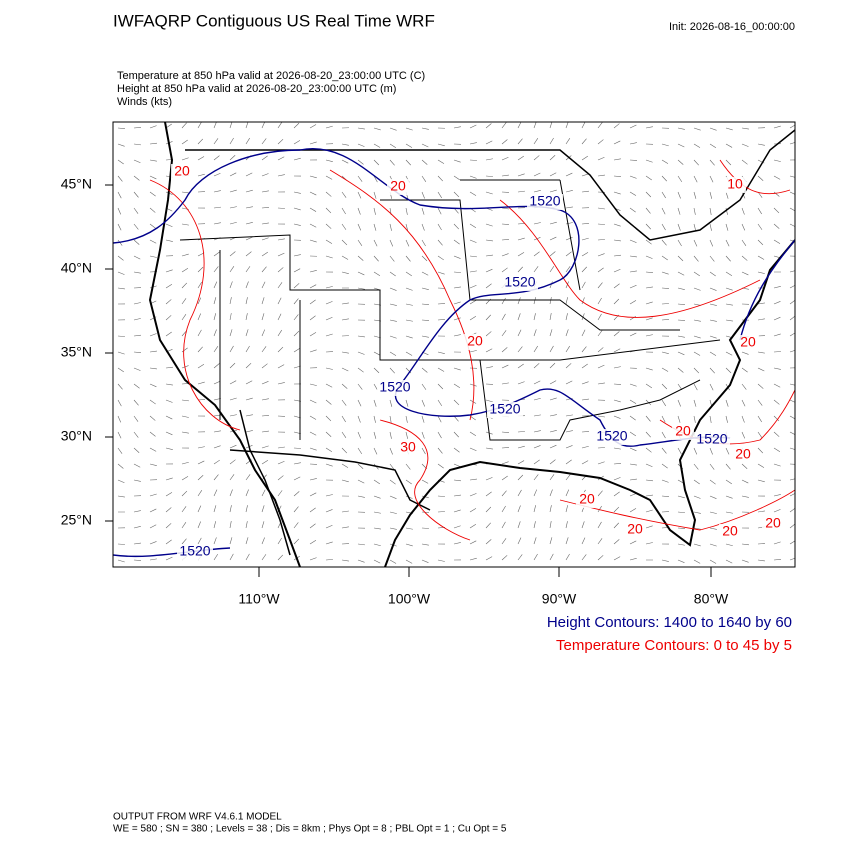 The width and height of the screenshot is (850, 855). Describe the element at coordinates (674, 645) in the screenshot. I see `legend-temperature: Temperature Contours: 0 to 45 by 5` at that location.